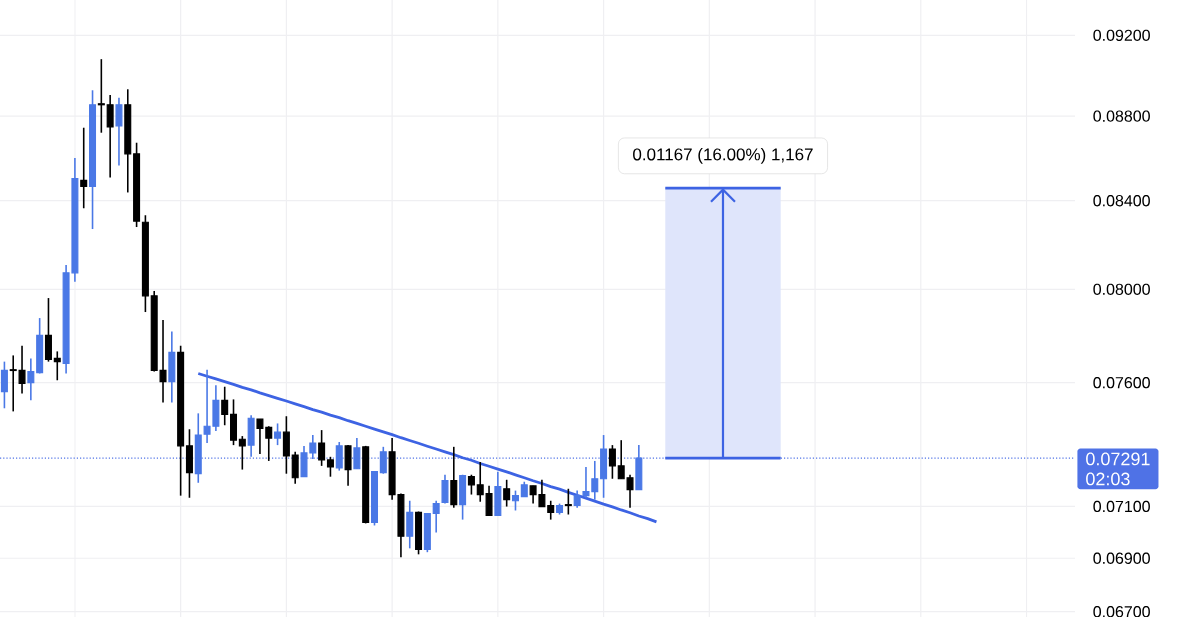 This screenshot has height=617, width=1199. Describe the element at coordinates (723, 155) in the screenshot. I see `band-label: 0.01167 (16.00%) 1,167` at that location.